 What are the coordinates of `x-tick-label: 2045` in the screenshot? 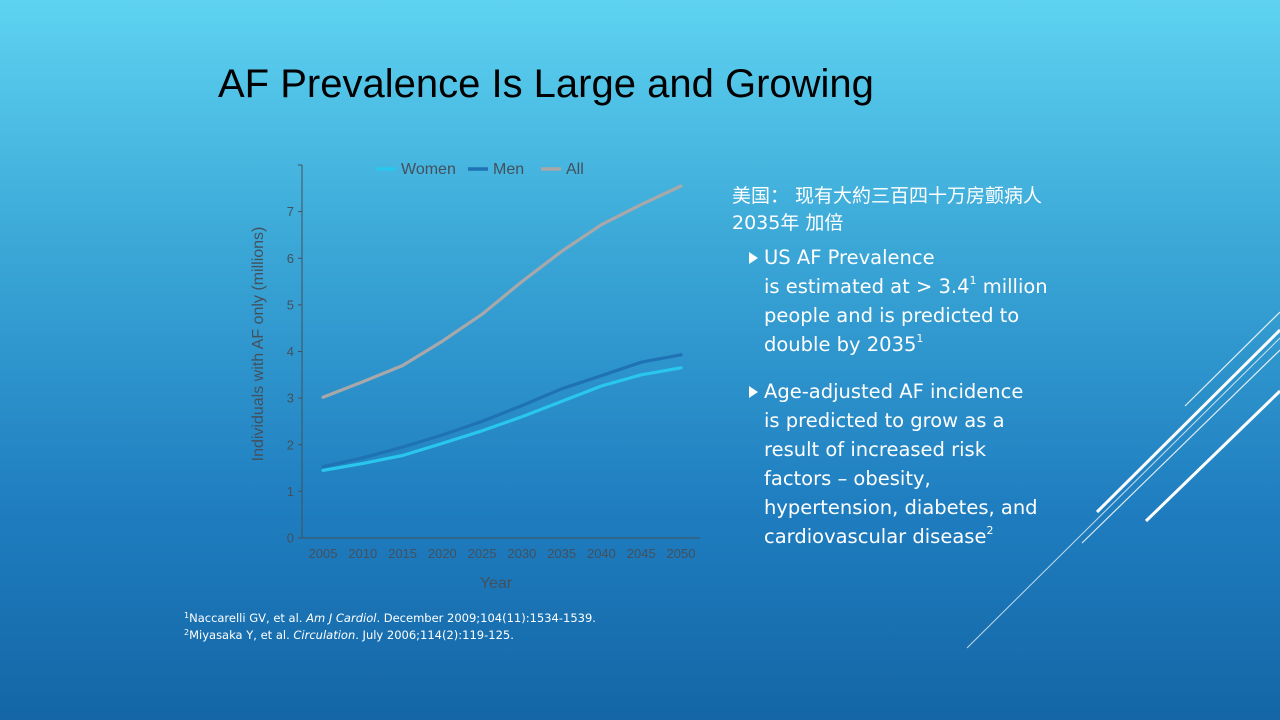 It's located at (641, 553).